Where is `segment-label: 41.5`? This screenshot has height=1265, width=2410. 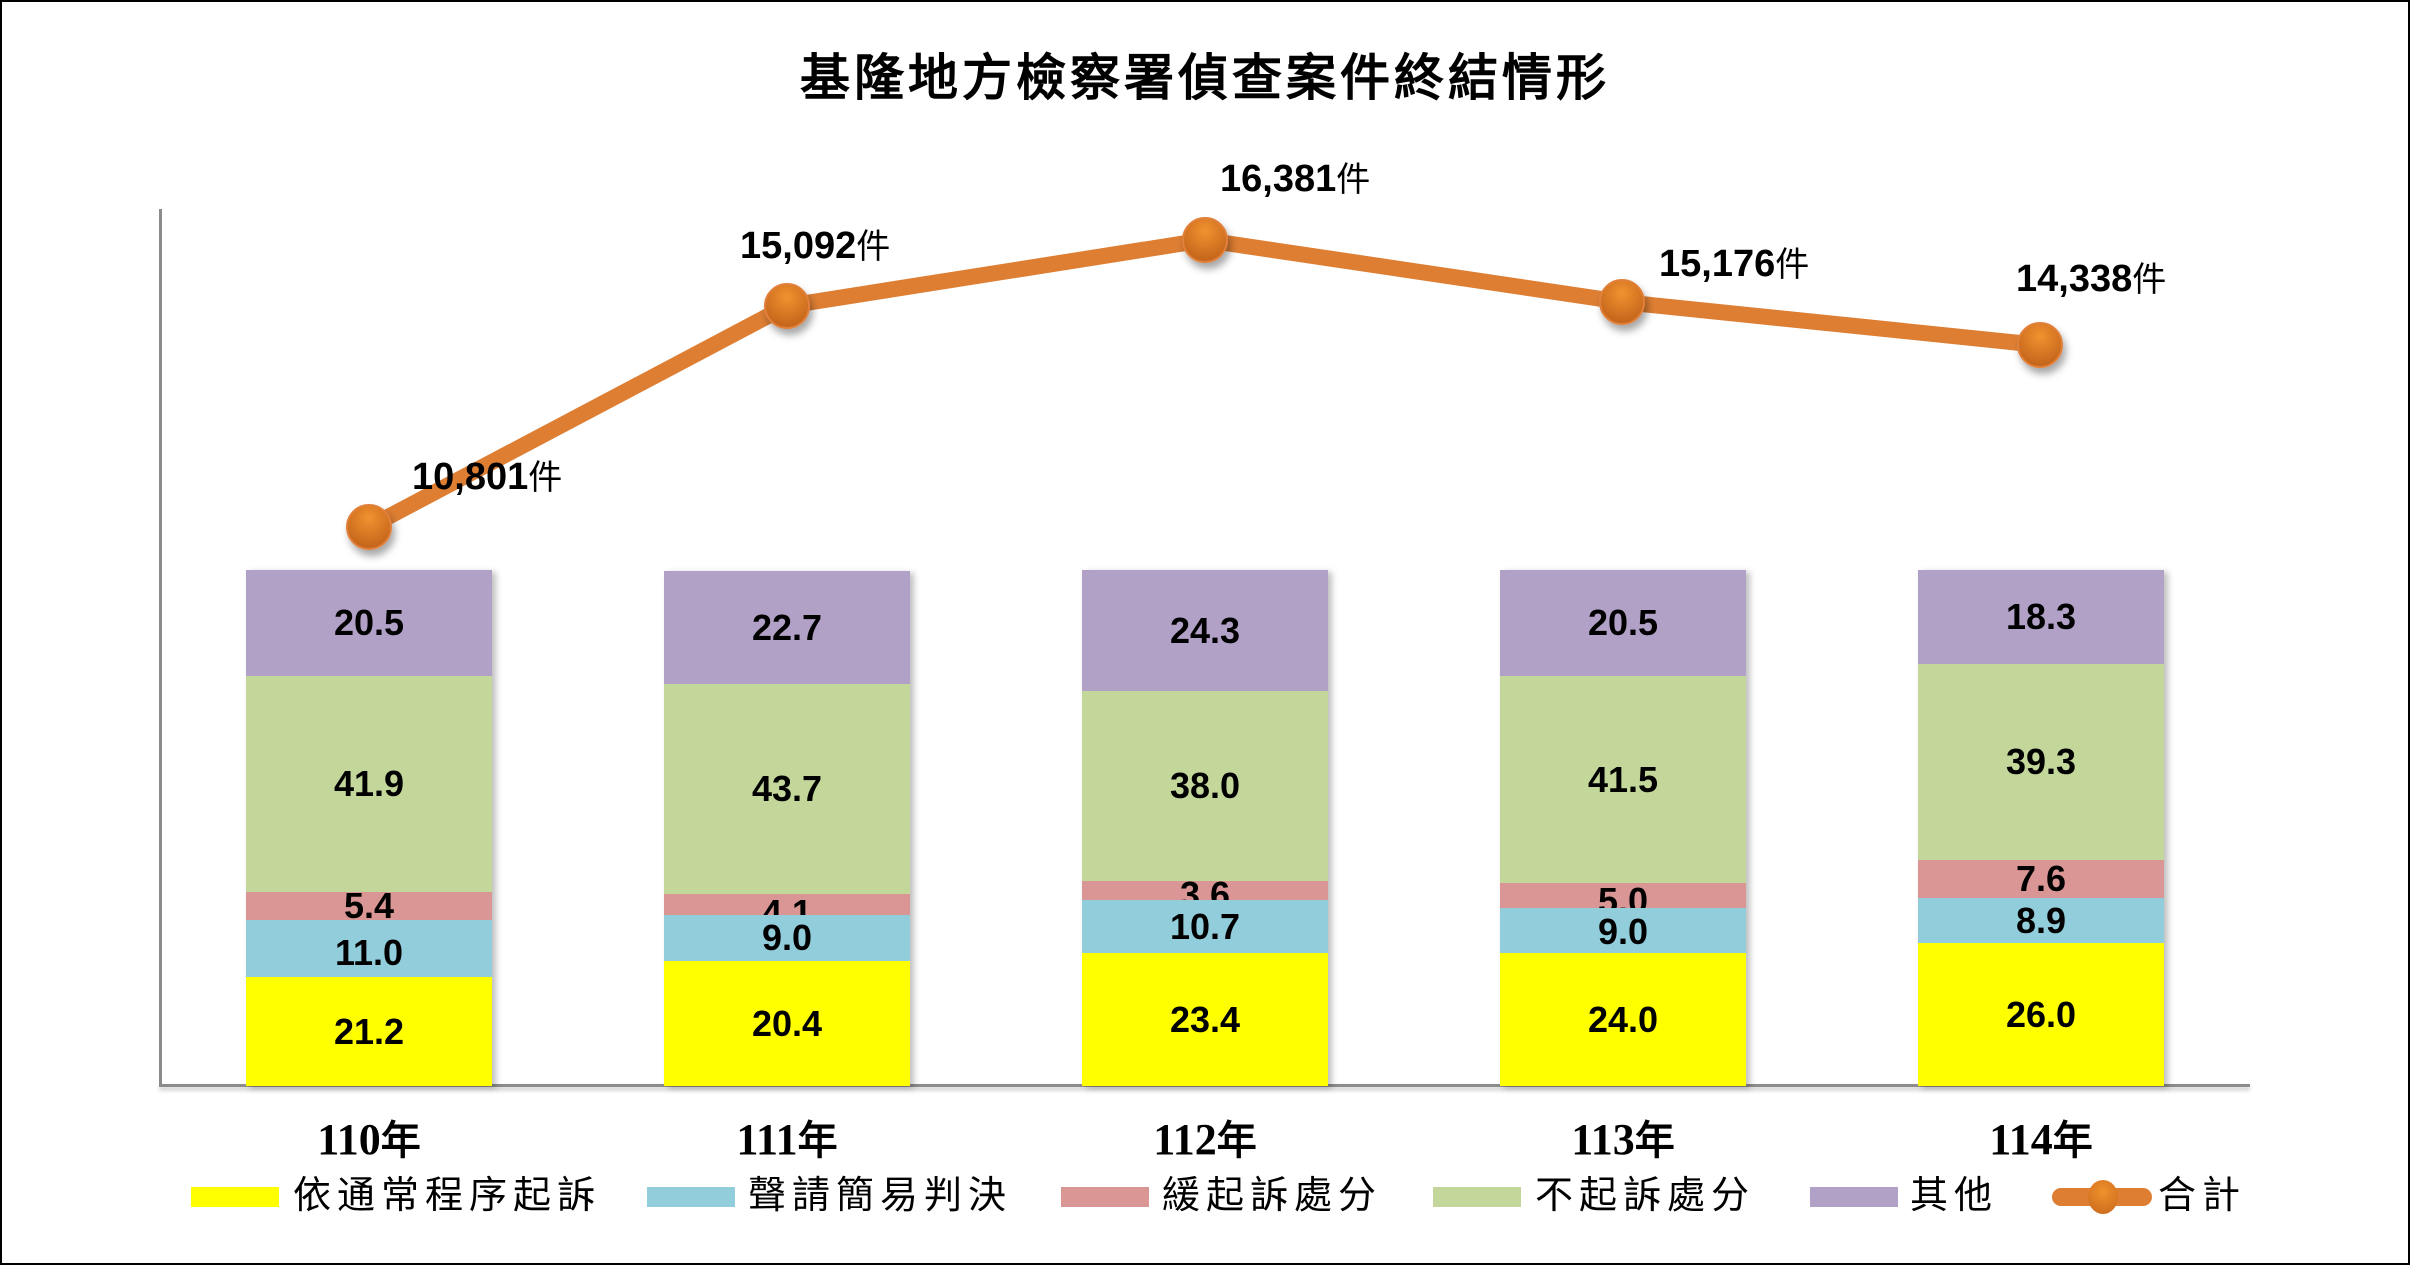
segment-label: 41.5 is located at coordinates (1623, 779).